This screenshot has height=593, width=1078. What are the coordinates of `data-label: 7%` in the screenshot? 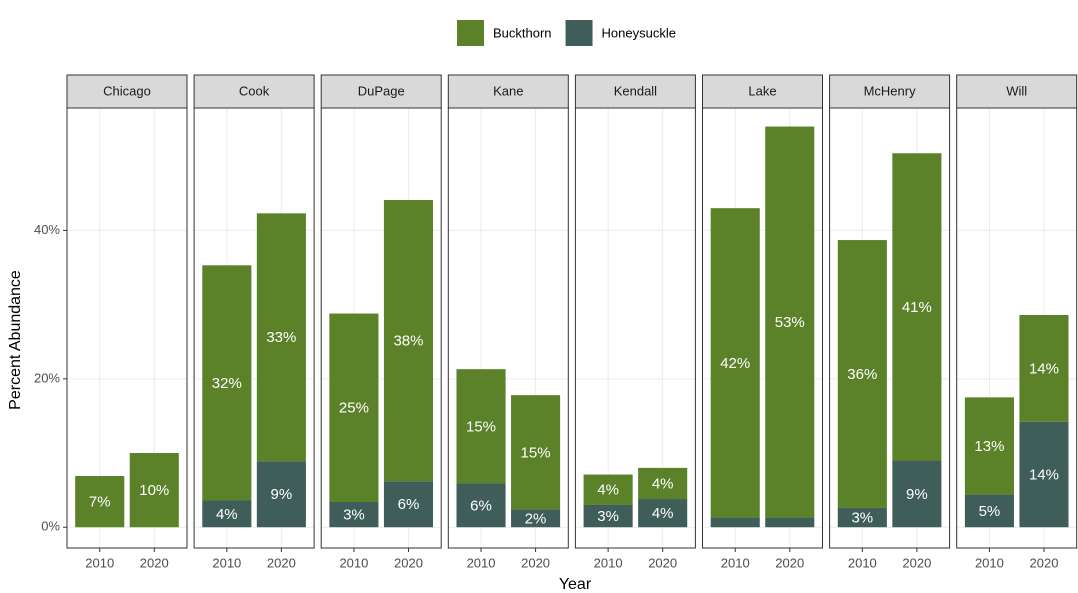 It's located at (100, 502).